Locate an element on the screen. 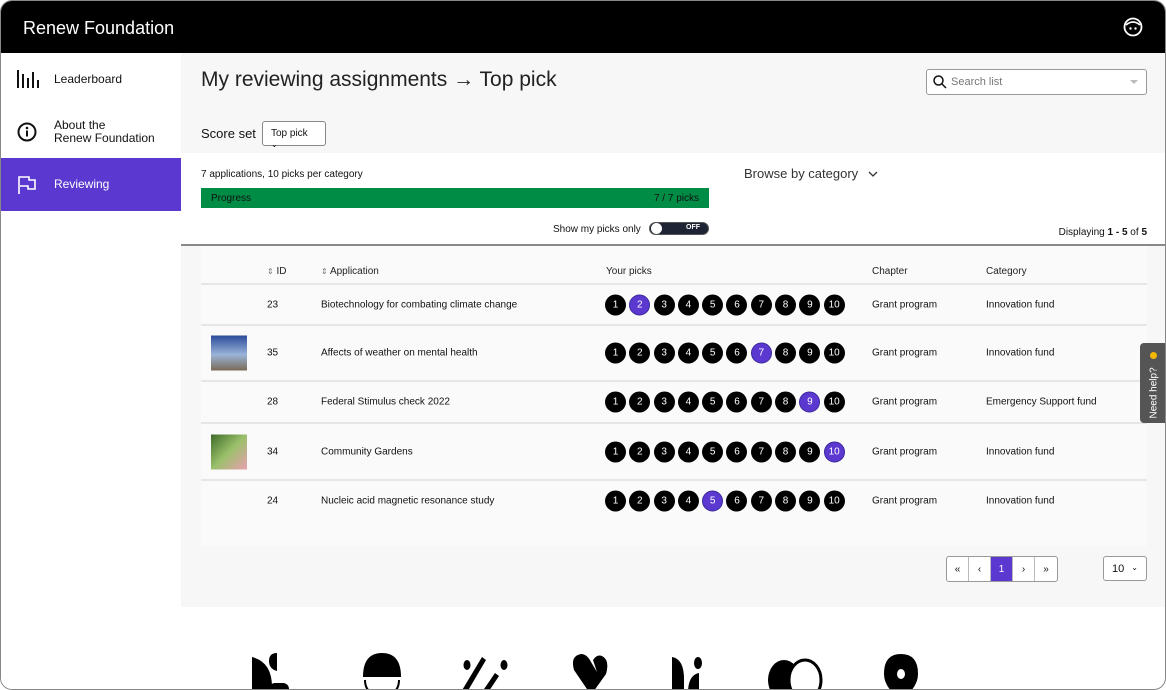  displaying-total: 5 is located at coordinates (1144, 232).